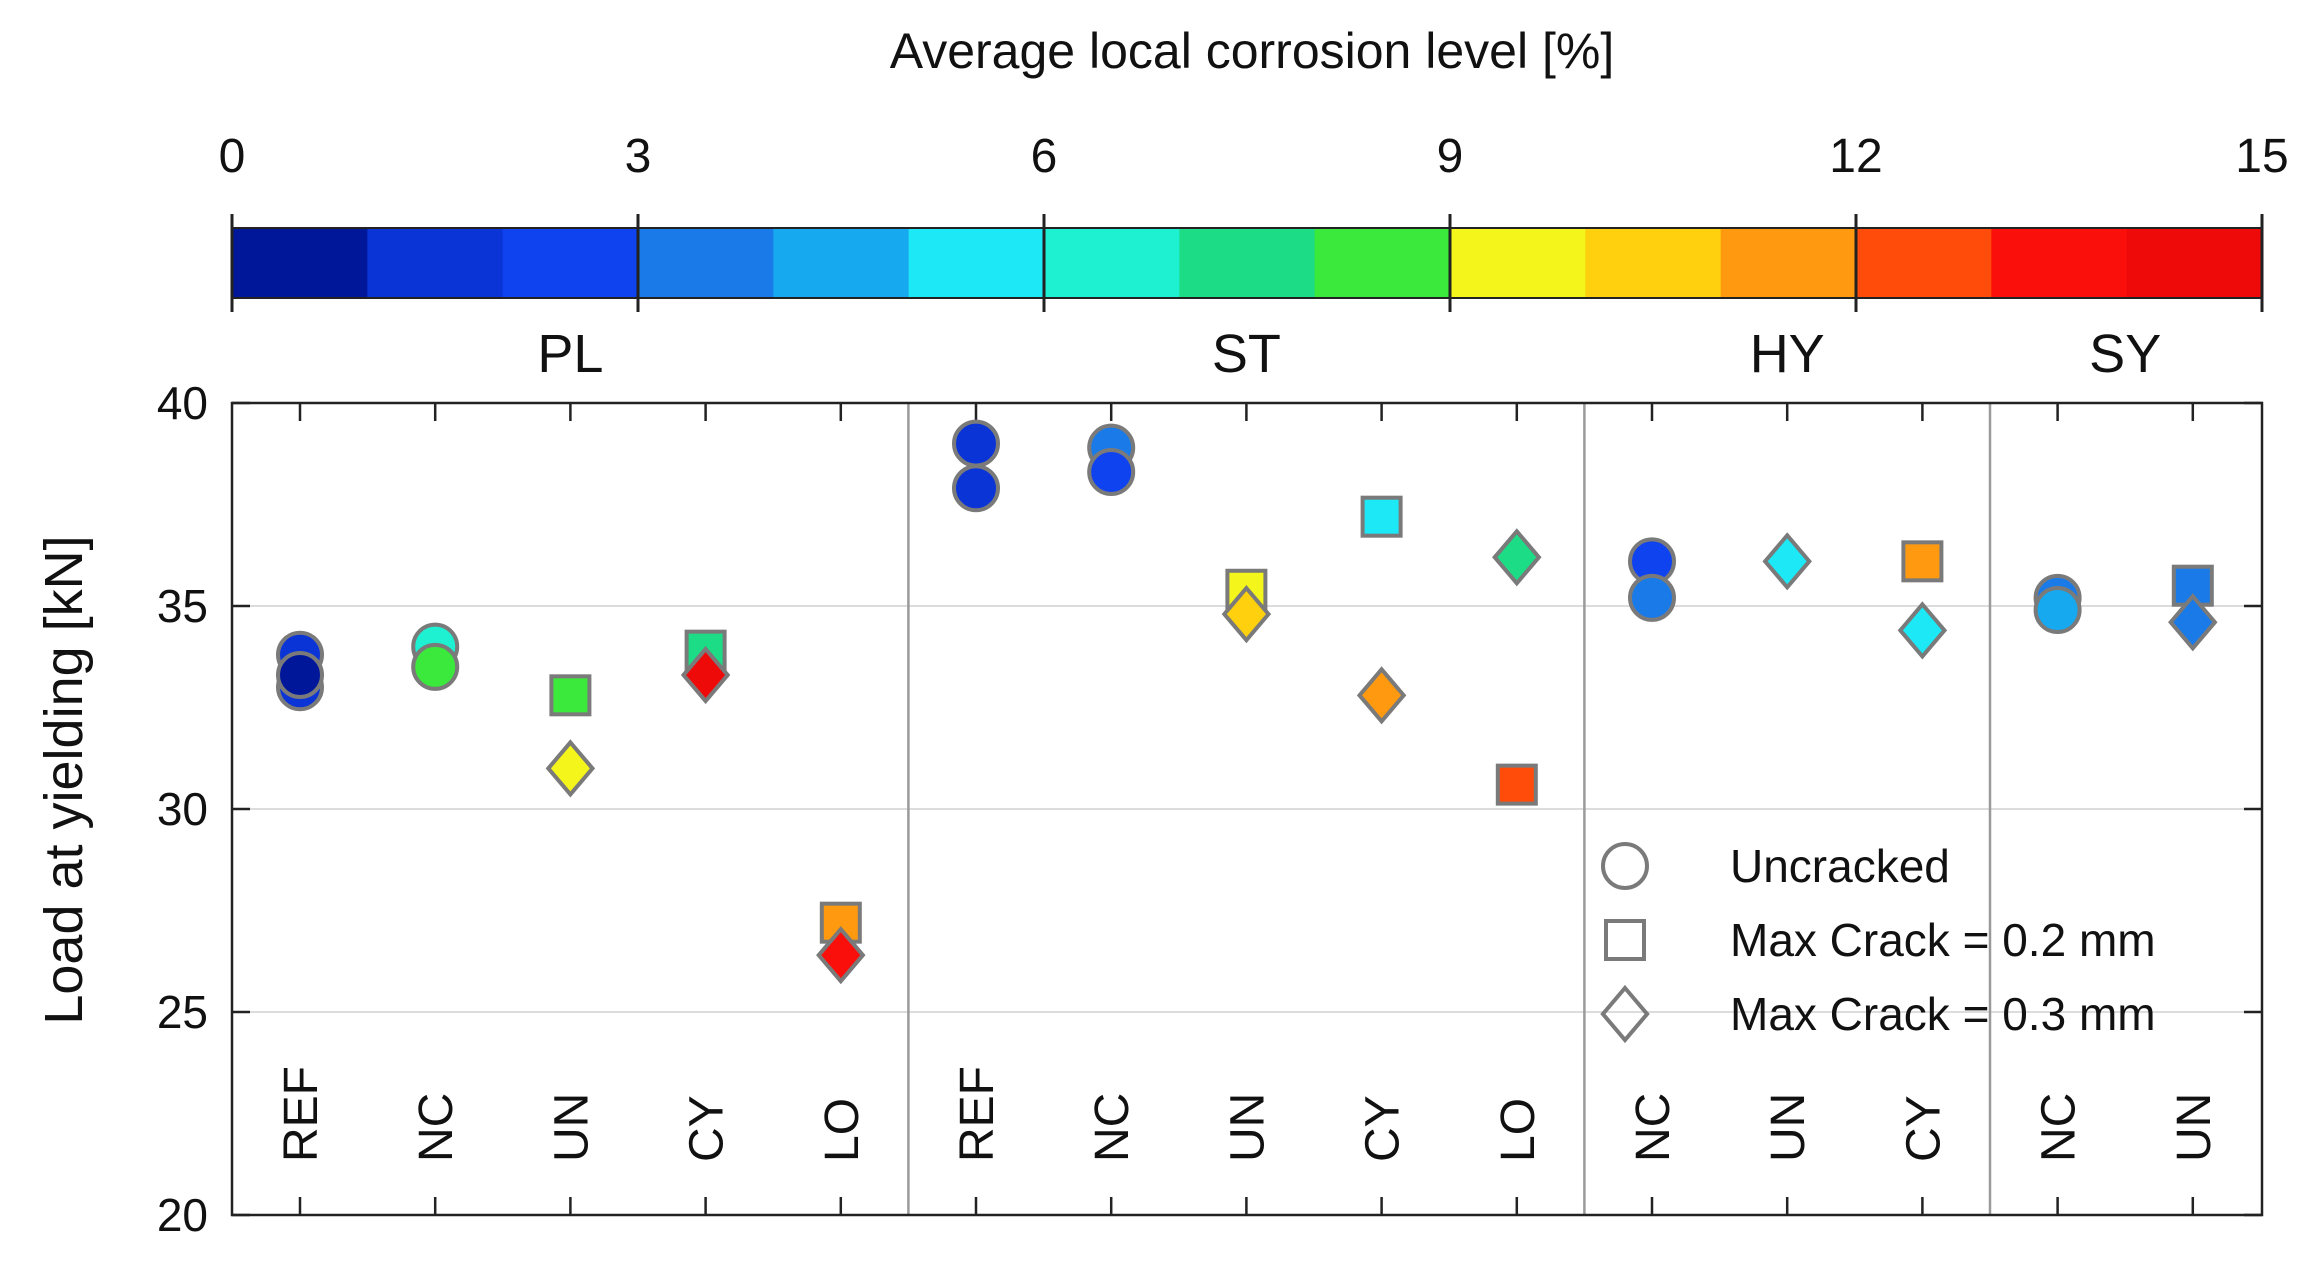 The height and width of the screenshot is (1272, 2308). Describe the element at coordinates (182, 1012) in the screenshot. I see `y-tick-label: 25` at that location.